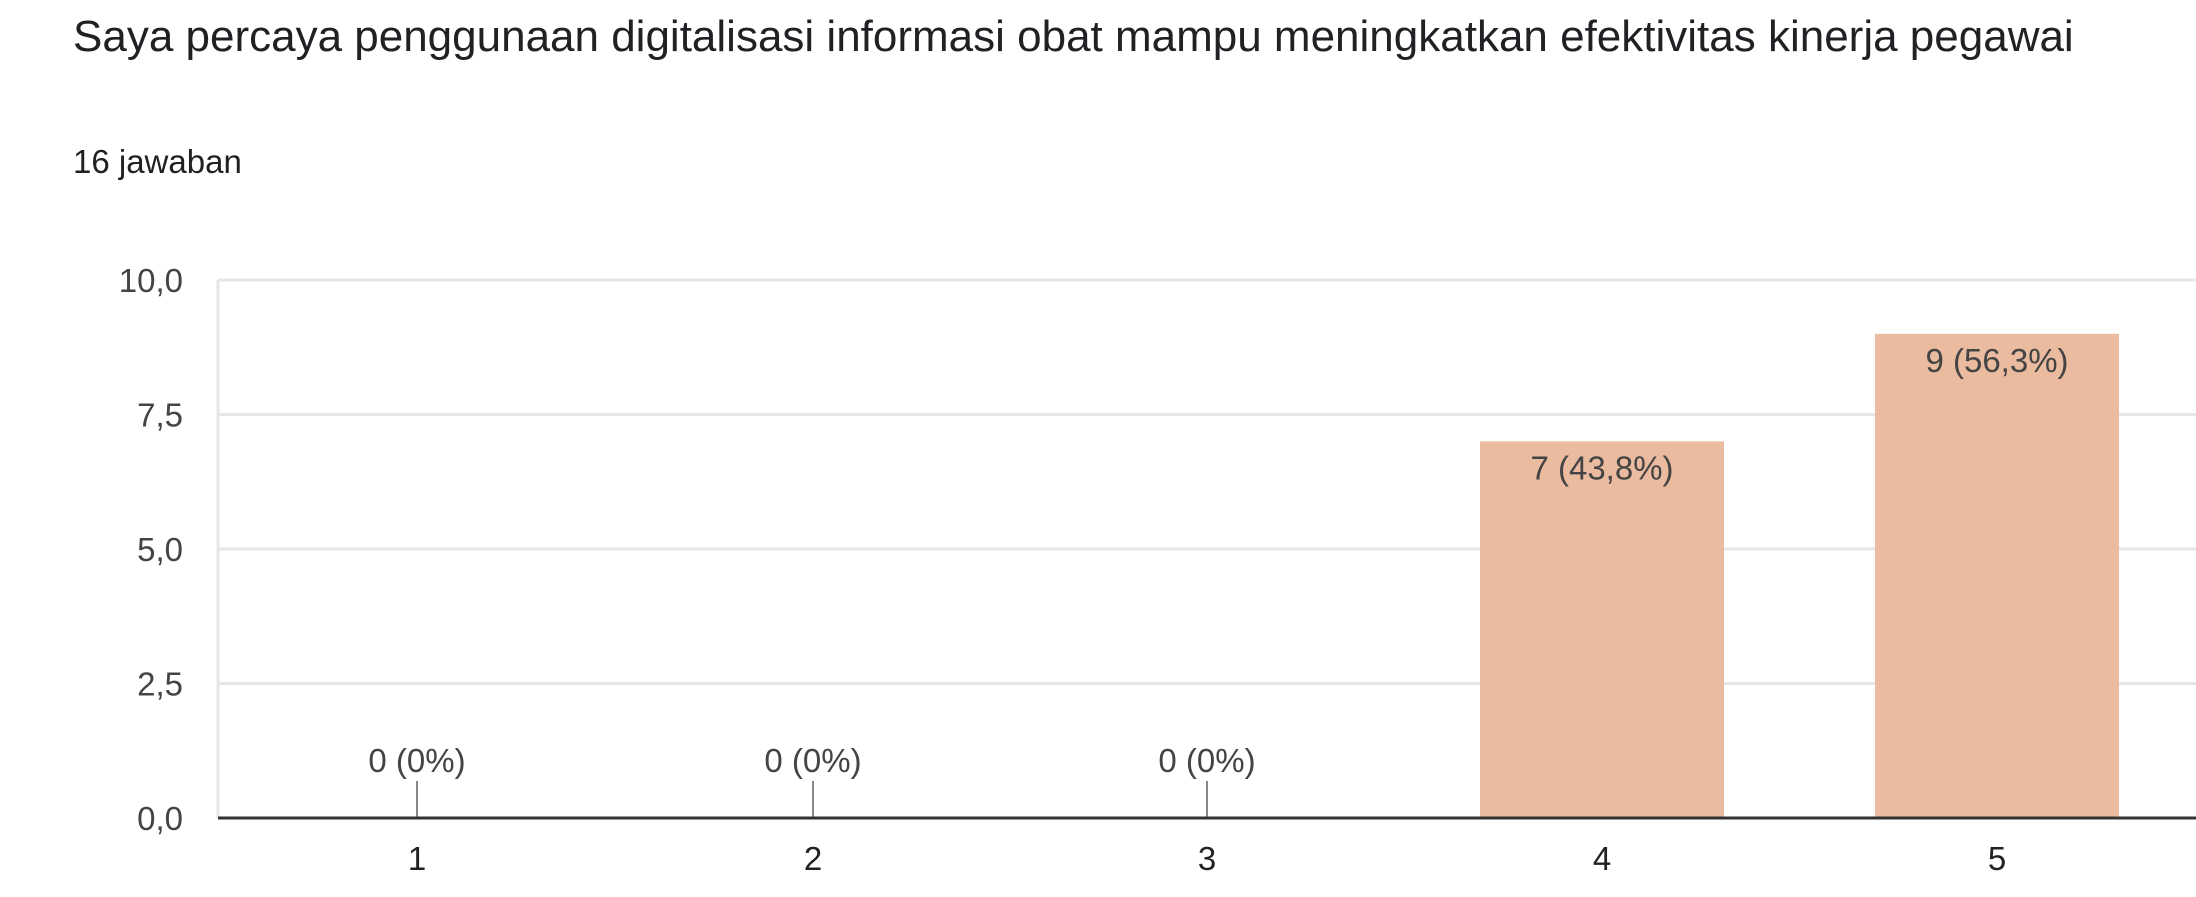 The height and width of the screenshot is (897, 2196). Describe the element at coordinates (1996, 360) in the screenshot. I see `bar-data-label: 9 (56,3%)` at that location.